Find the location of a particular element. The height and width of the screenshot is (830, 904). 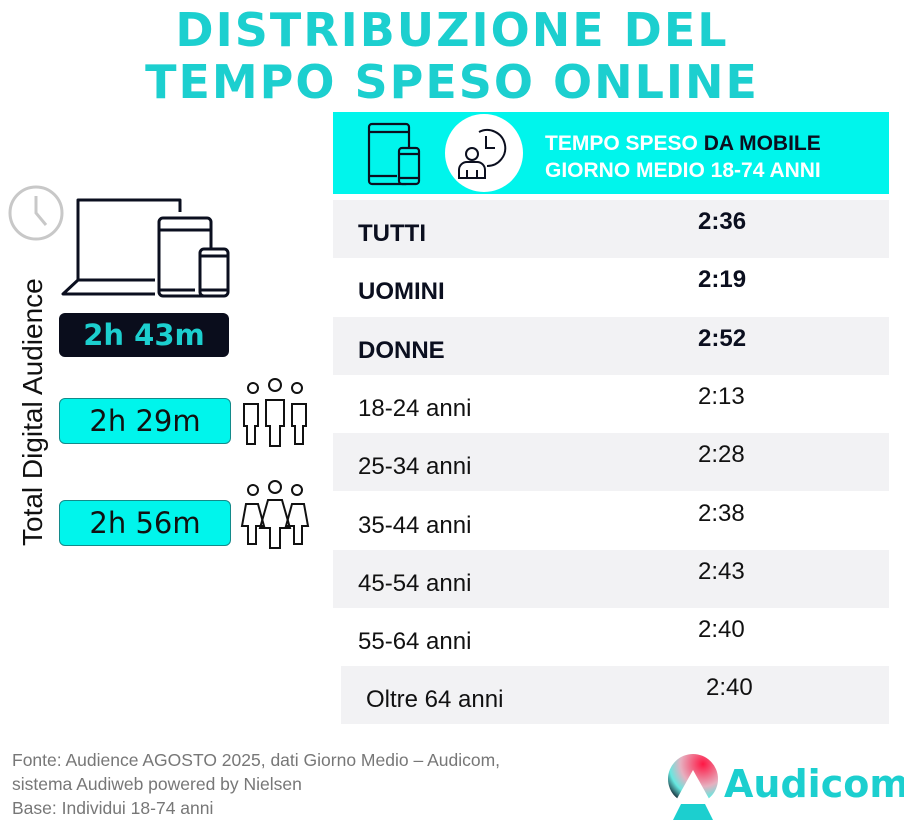

men-group-icon is located at coordinates (275, 412).